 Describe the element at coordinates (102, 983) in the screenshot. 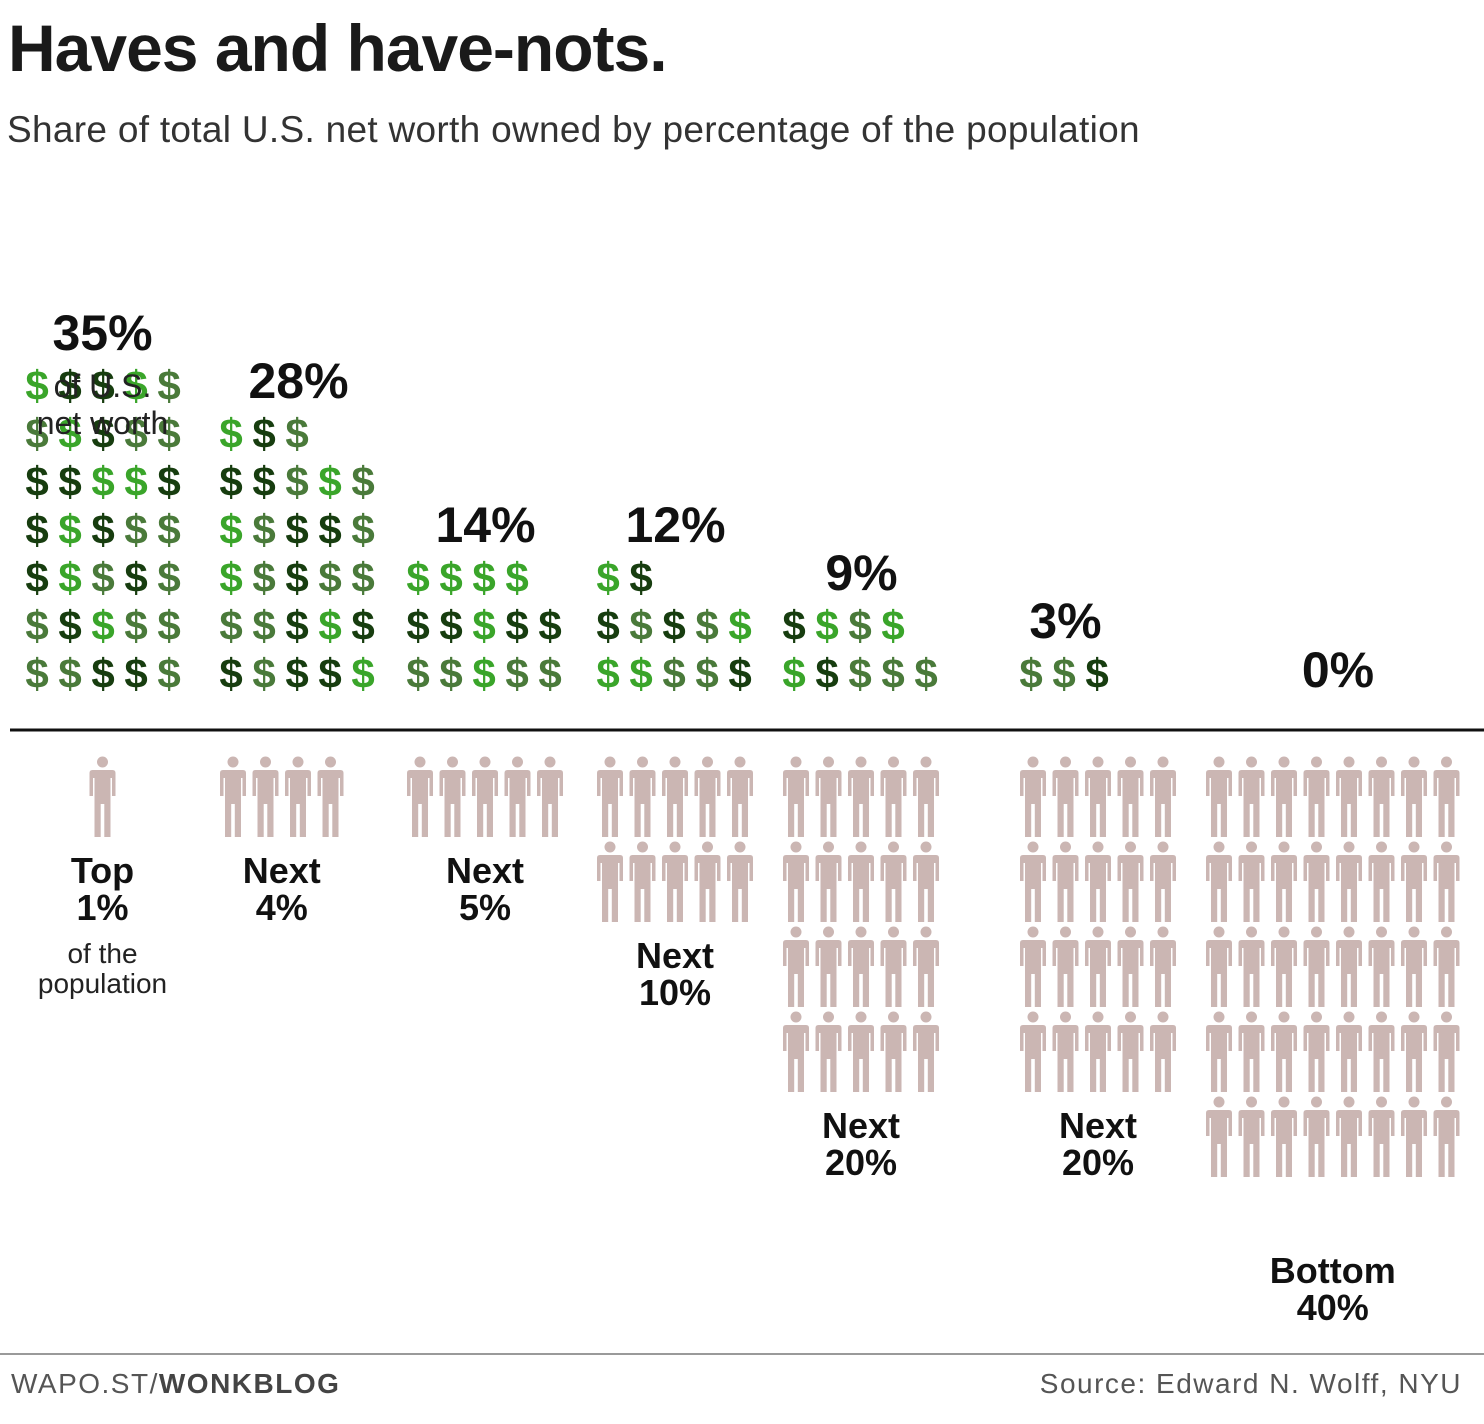

I see `population-note-line2: population` at that location.